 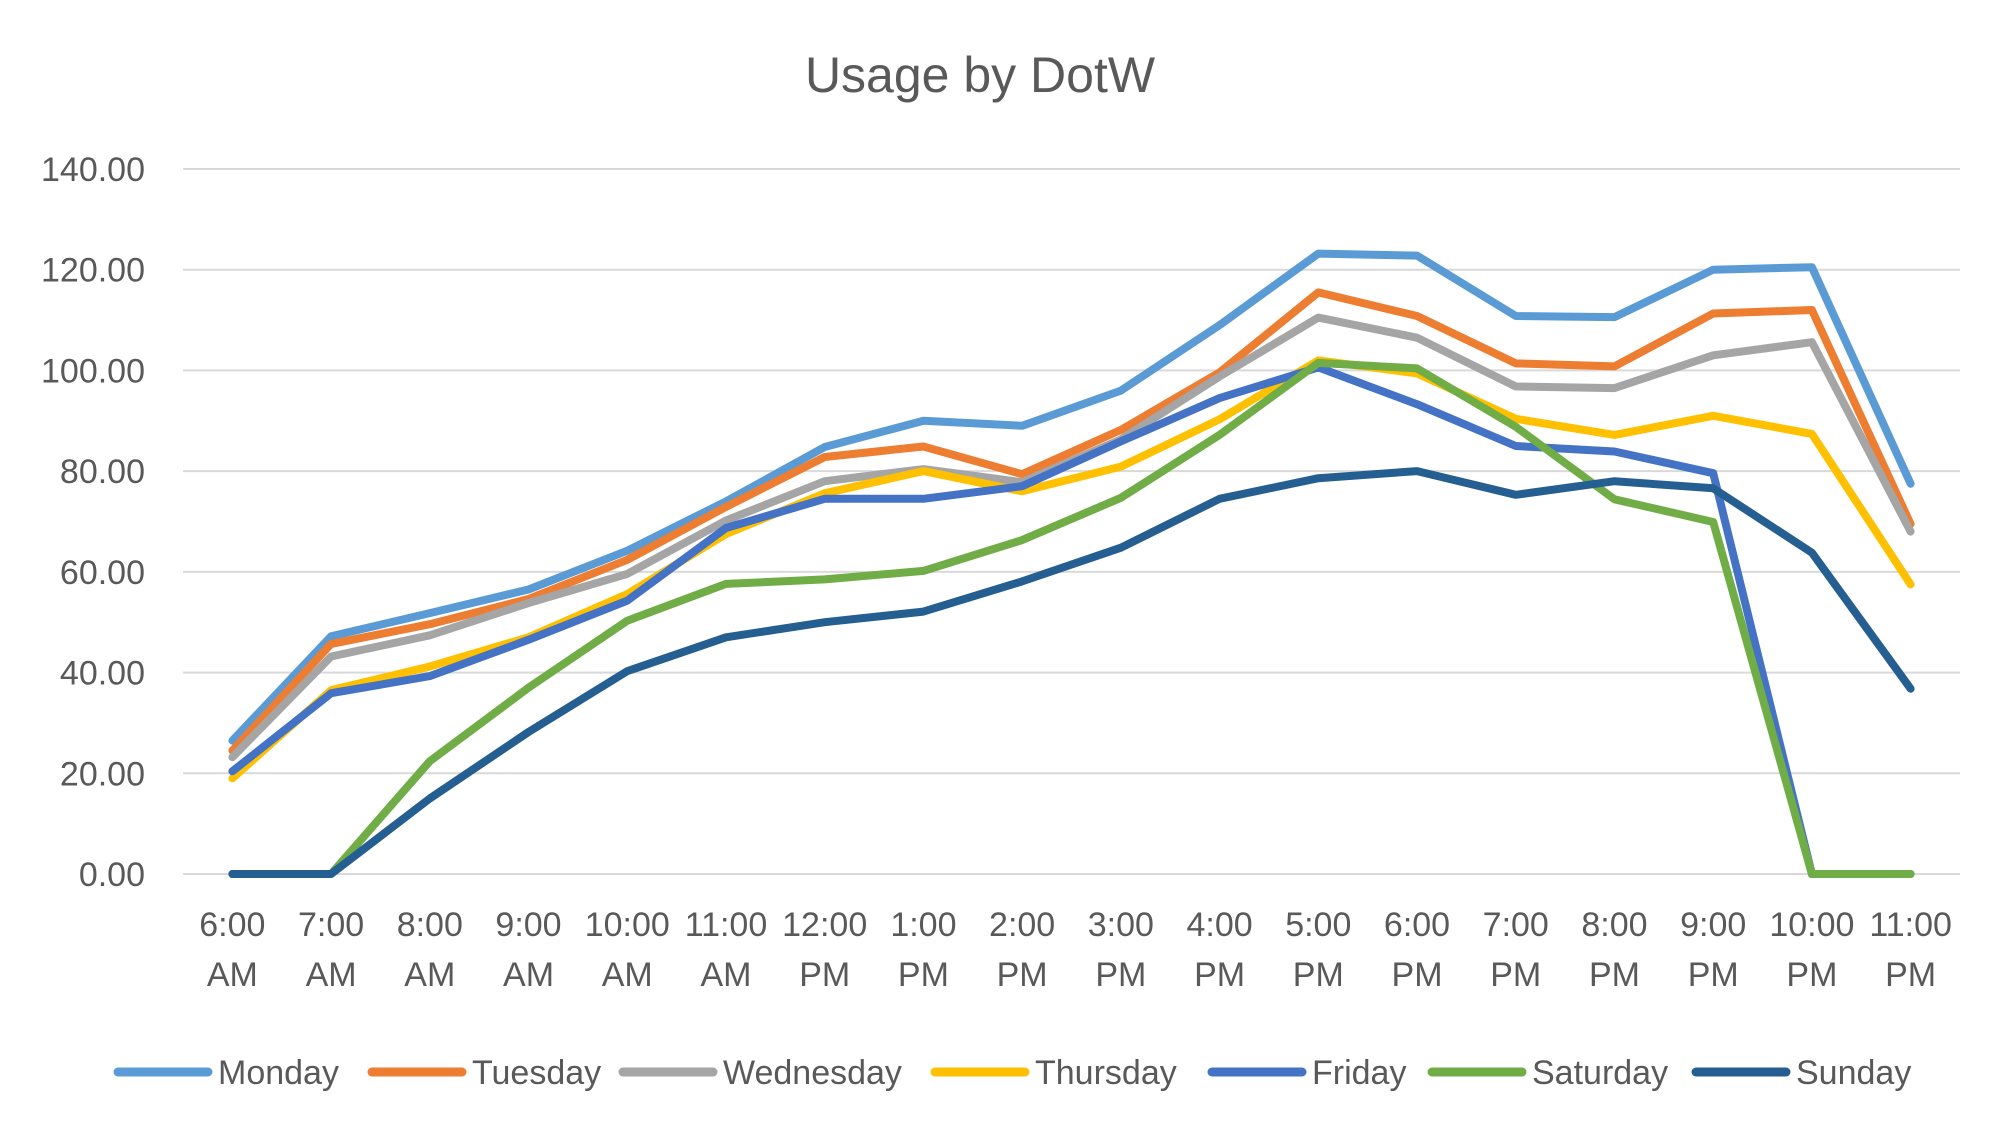 What do you see at coordinates (232, 950) in the screenshot?
I see `x-tick-label: 6:00 AM` at bounding box center [232, 950].